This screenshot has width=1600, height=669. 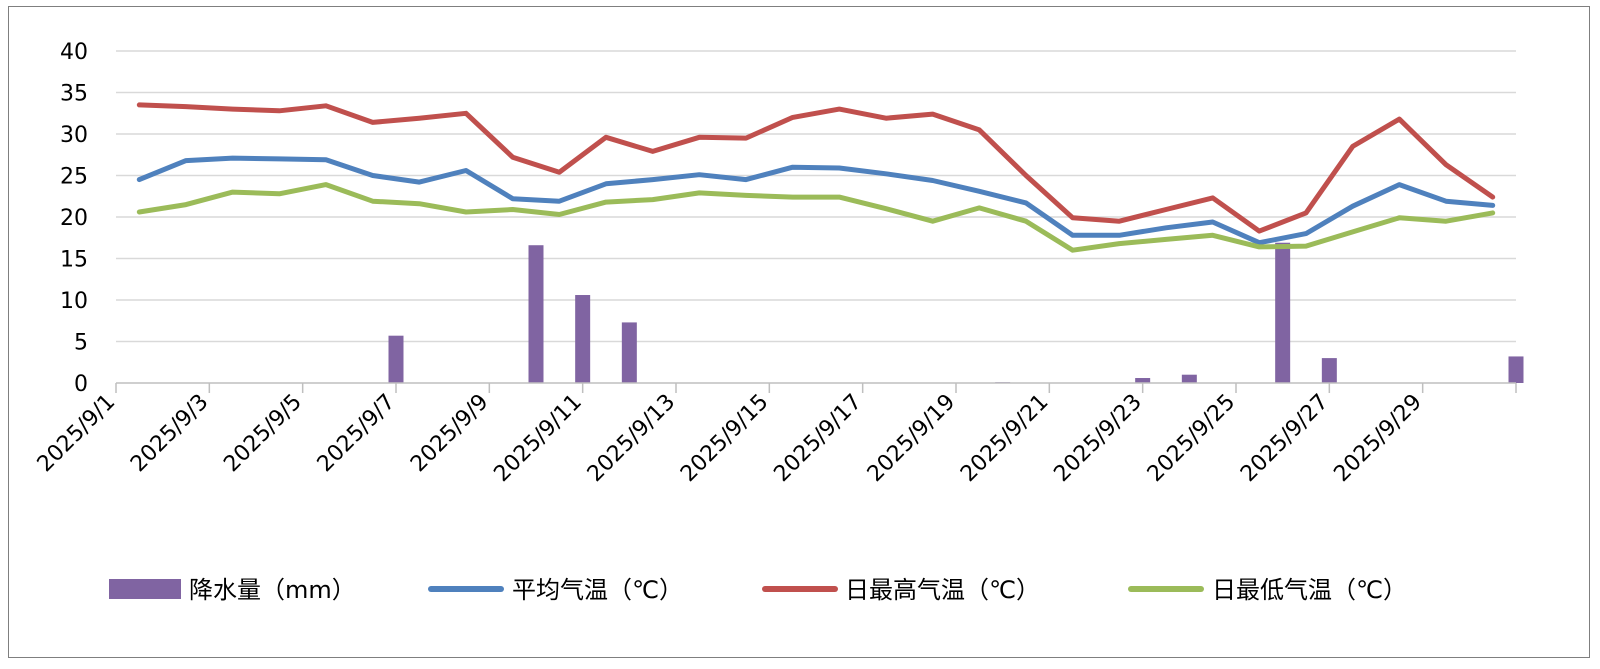 What do you see at coordinates (956, 312) in the screenshot?
I see `precipitation-bars` at bounding box center [956, 312].